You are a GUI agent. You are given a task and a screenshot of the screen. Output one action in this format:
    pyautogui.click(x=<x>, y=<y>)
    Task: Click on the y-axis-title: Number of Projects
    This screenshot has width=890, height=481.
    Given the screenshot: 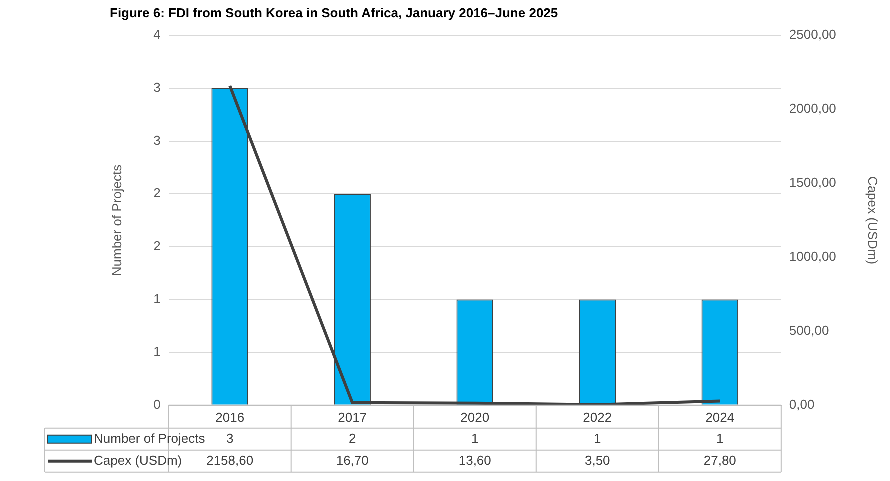 What is the action you would take?
    pyautogui.click(x=116, y=220)
    